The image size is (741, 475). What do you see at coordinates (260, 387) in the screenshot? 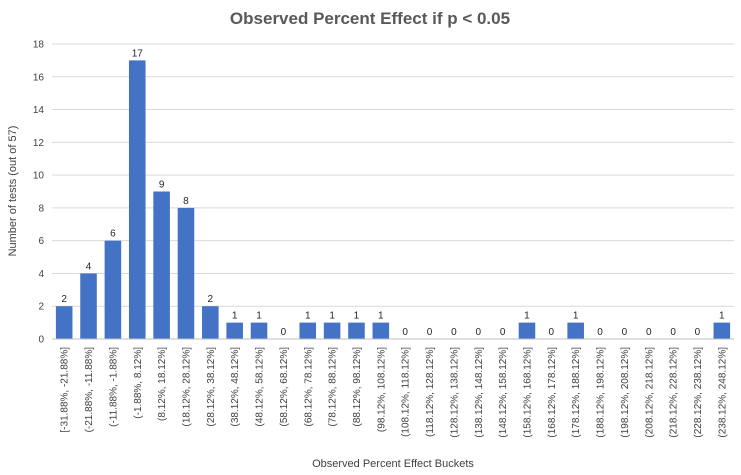
I see `x-tick-label: (48.12%, 58.12%]` at bounding box center [260, 387].